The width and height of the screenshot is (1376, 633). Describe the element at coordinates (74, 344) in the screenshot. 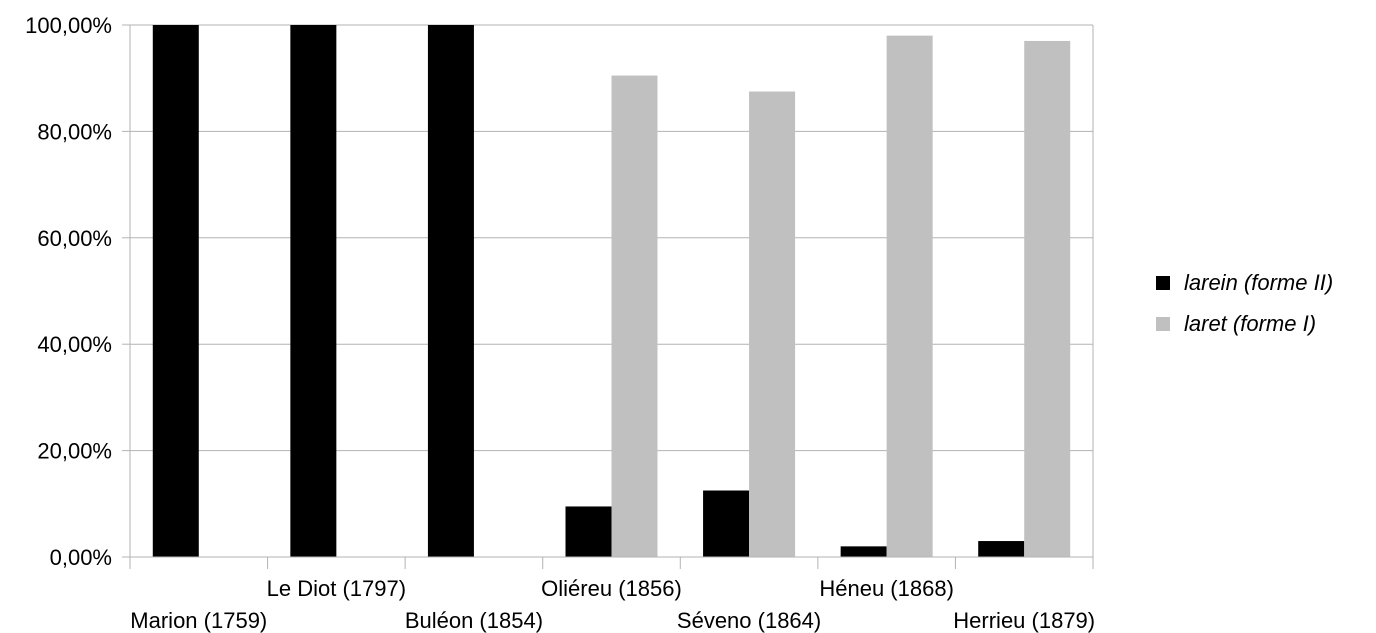

I see `y-tick-label: 40,00%` at that location.